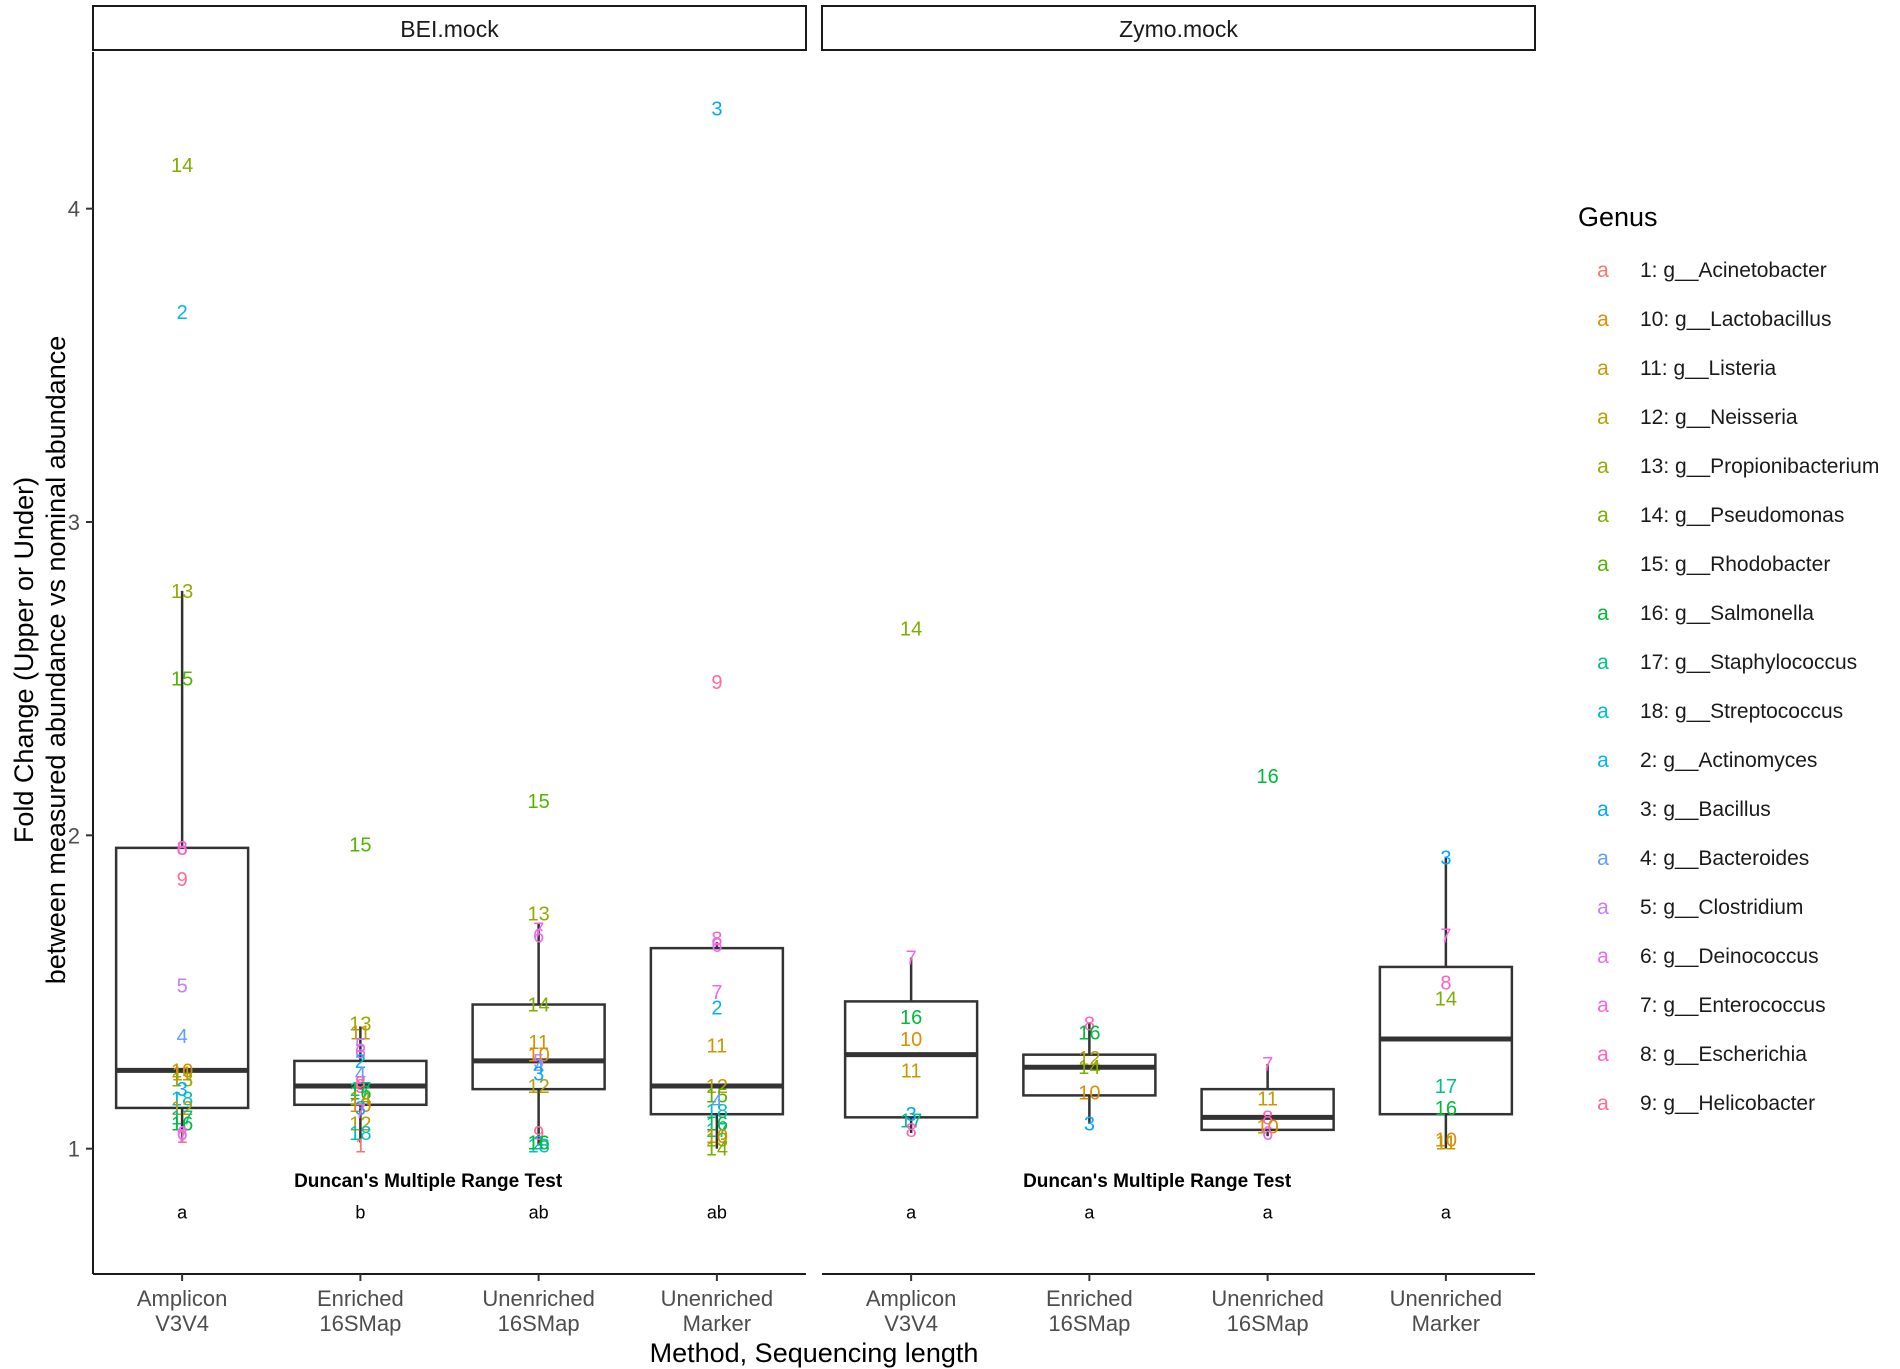 Image resolution: width=1900 pixels, height=1369 pixels. I want to click on legend-item-label: 16: g__Salmonella, so click(1727, 613).